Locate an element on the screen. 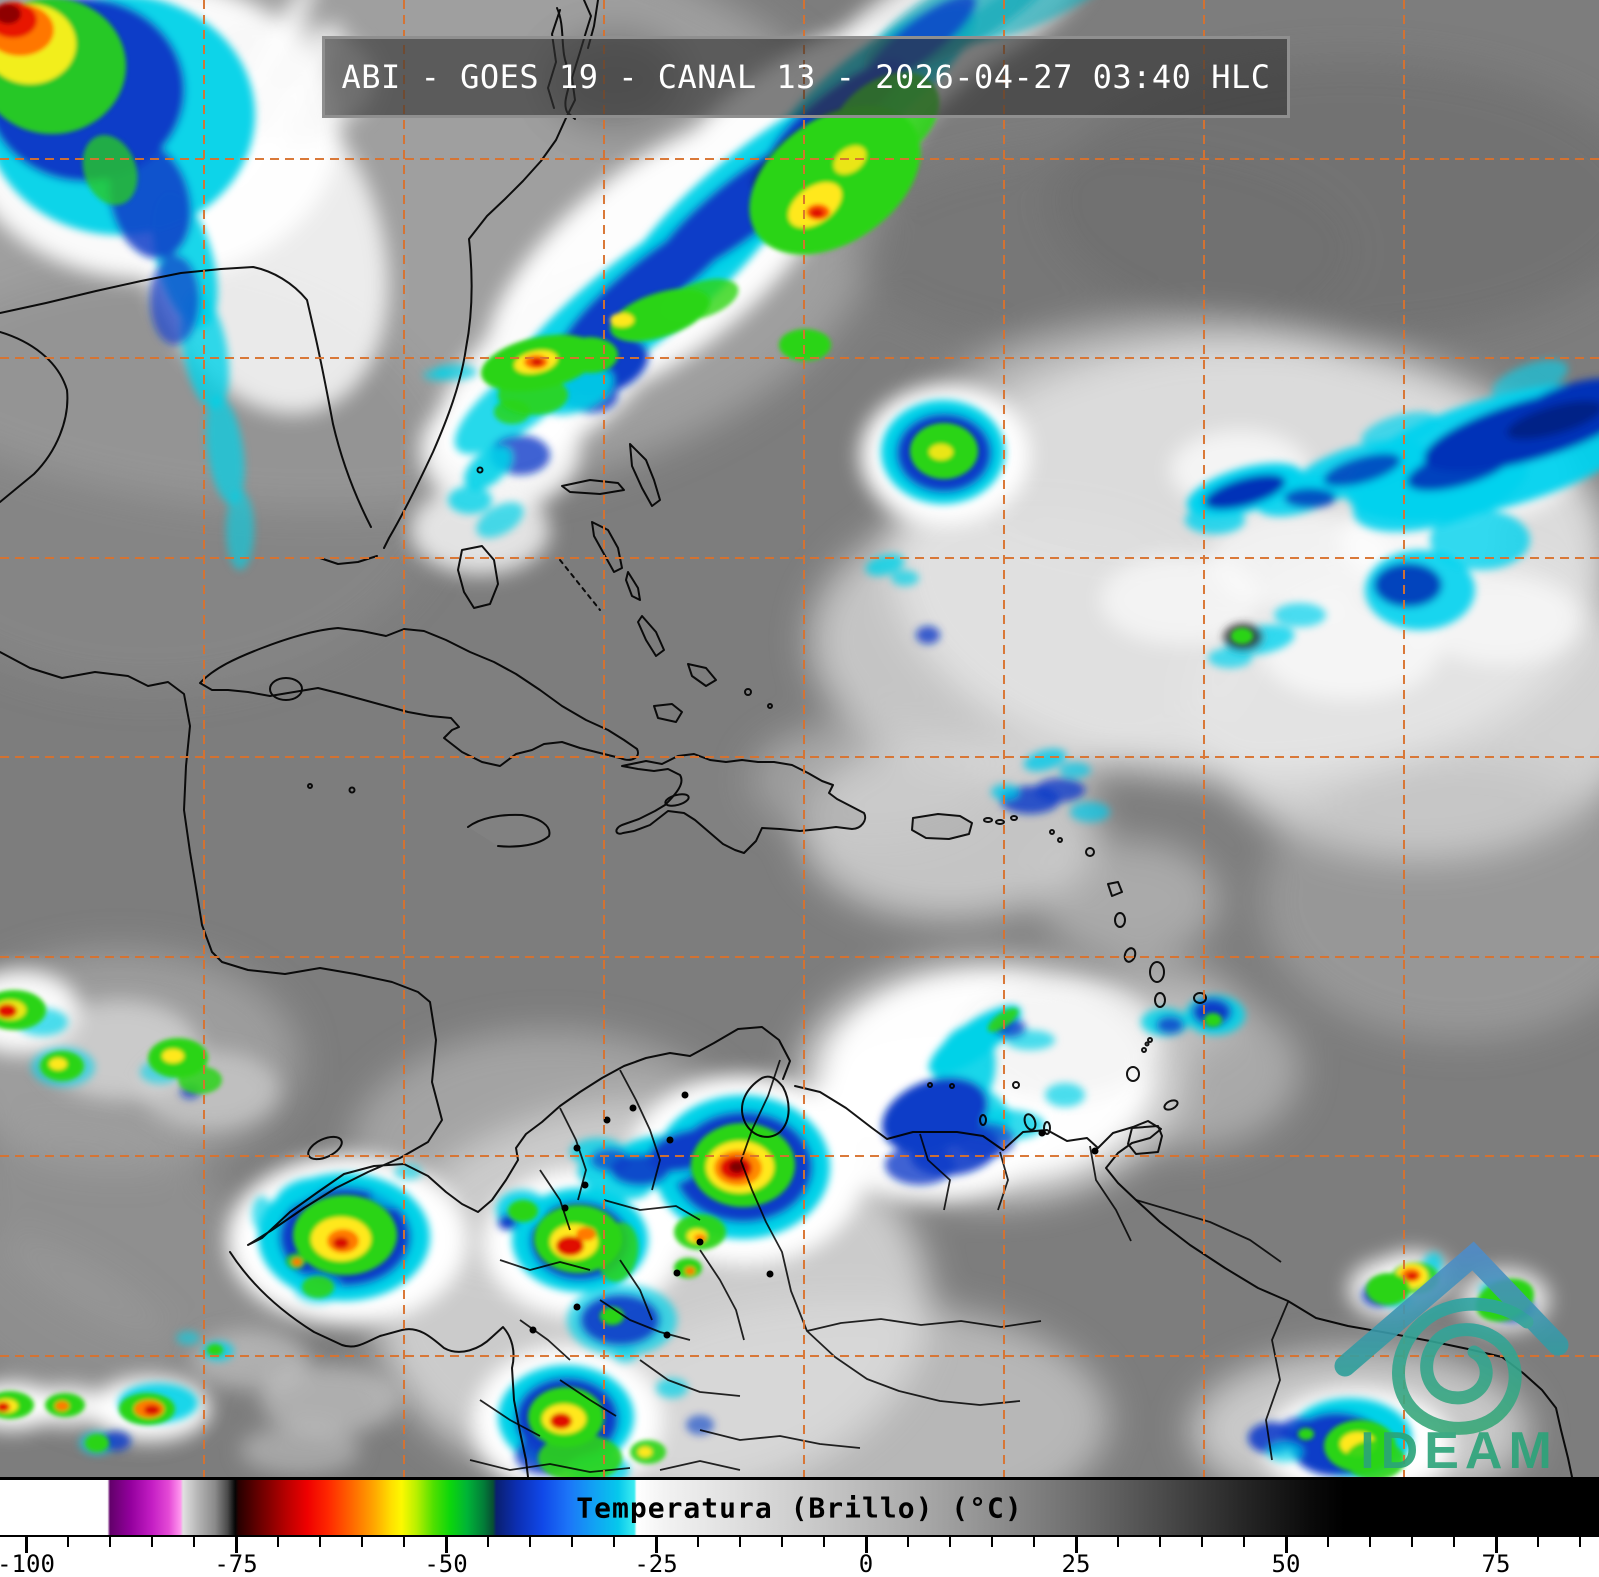 The height and width of the screenshot is (1577, 1599). colorbar-title: Temperatura (Brillo) (°C) is located at coordinates (799, 1507).